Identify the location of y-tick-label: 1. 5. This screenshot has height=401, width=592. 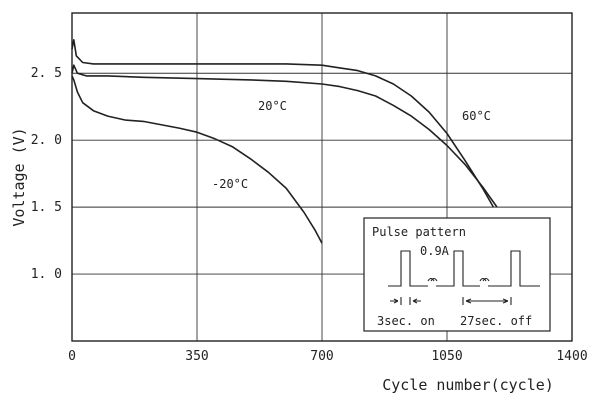
(46, 207).